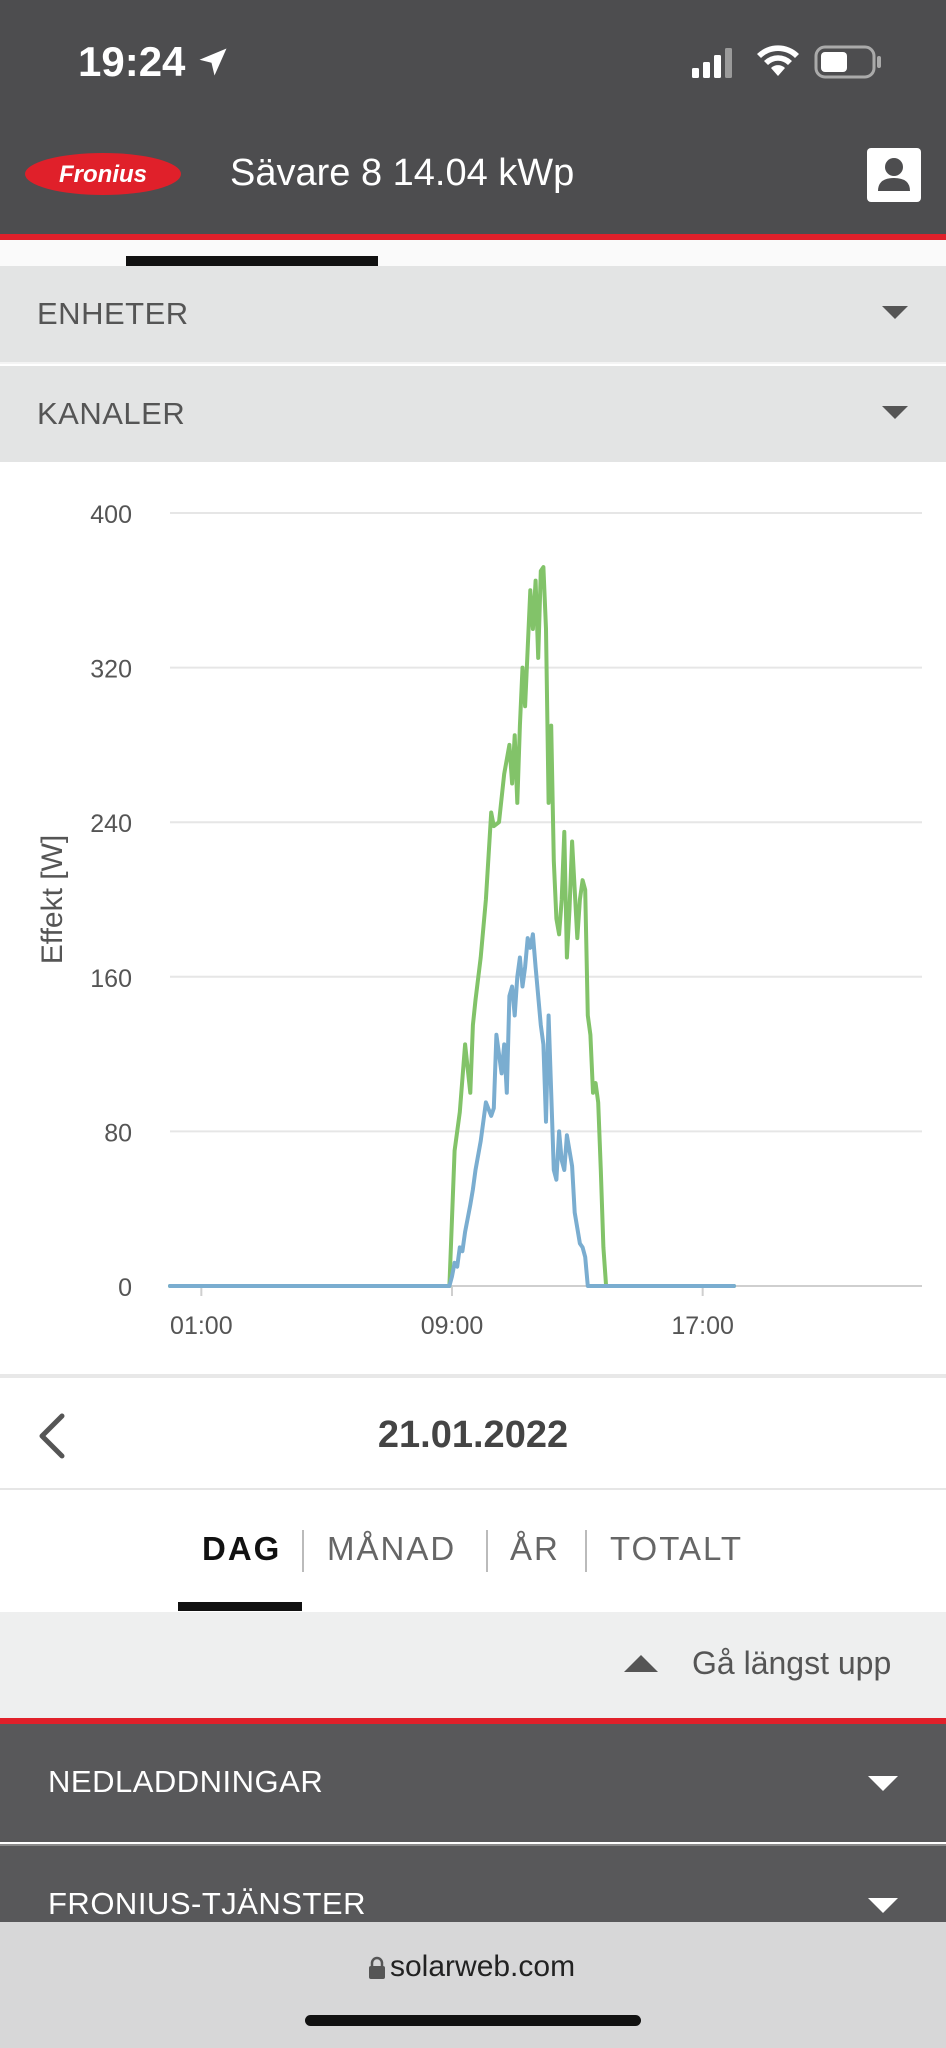 The image size is (946, 2048). What do you see at coordinates (252, 261) in the screenshot?
I see `active-tab-indicator` at bounding box center [252, 261].